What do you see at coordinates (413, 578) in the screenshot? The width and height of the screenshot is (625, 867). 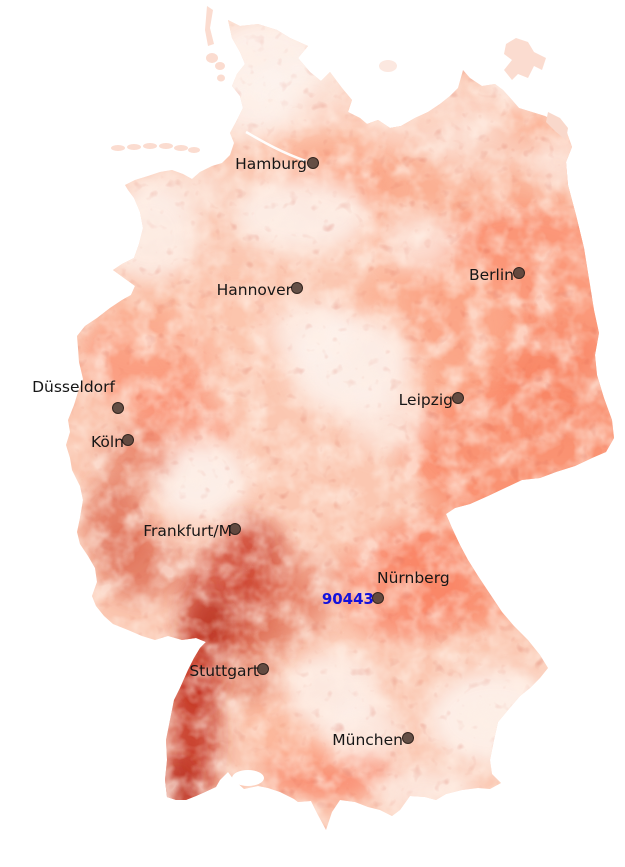 I see `city-label-n-rnberg: Nürnberg` at bounding box center [413, 578].